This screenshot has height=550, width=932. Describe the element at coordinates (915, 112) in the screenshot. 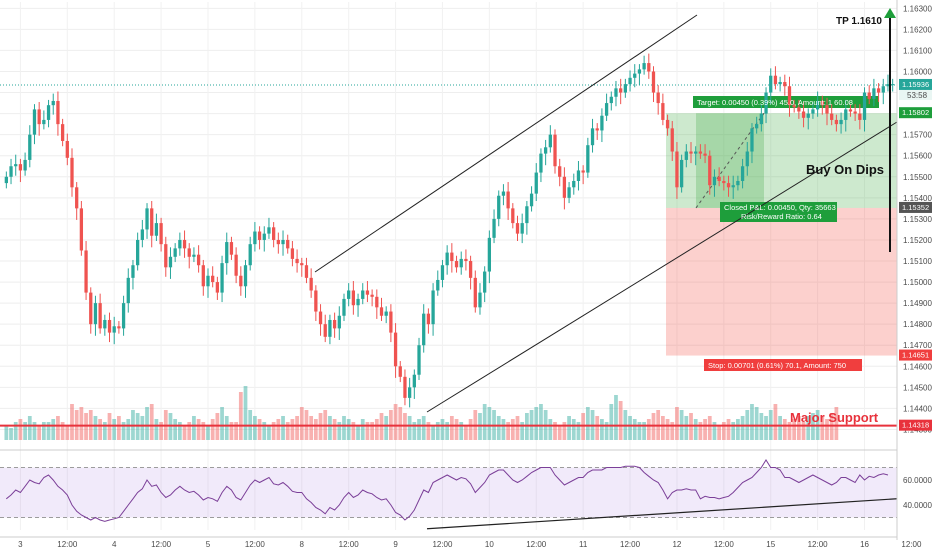

I see `level-tag-label: 1.15802` at that location.